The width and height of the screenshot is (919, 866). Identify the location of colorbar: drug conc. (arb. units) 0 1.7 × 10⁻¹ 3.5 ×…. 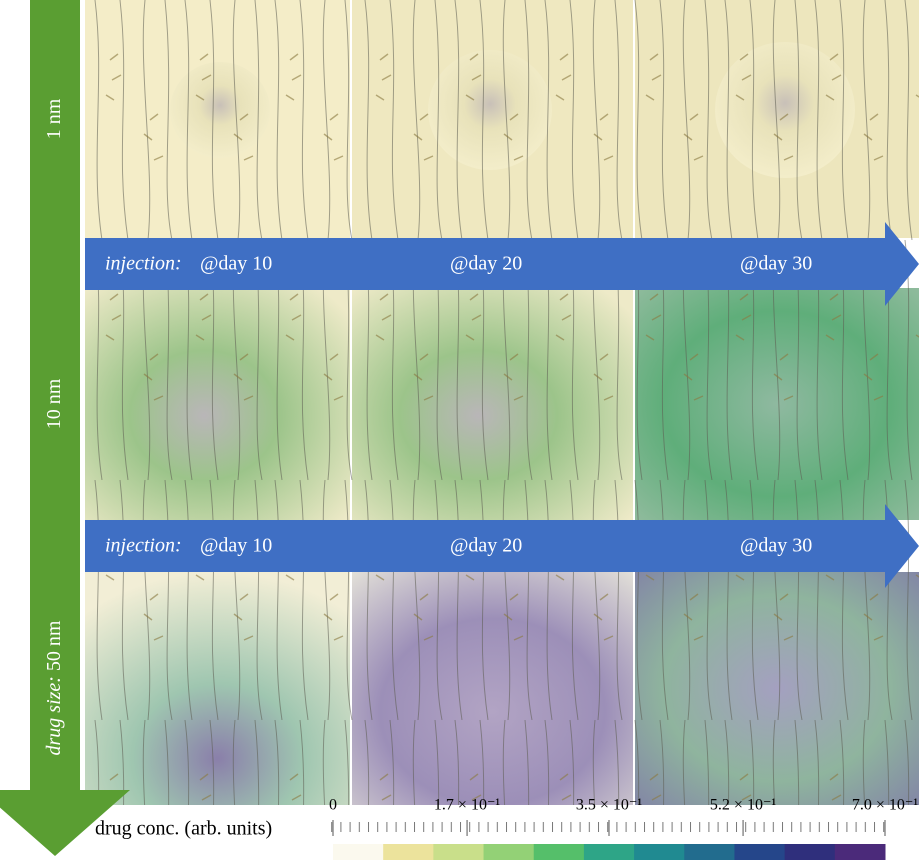
(506, 828).